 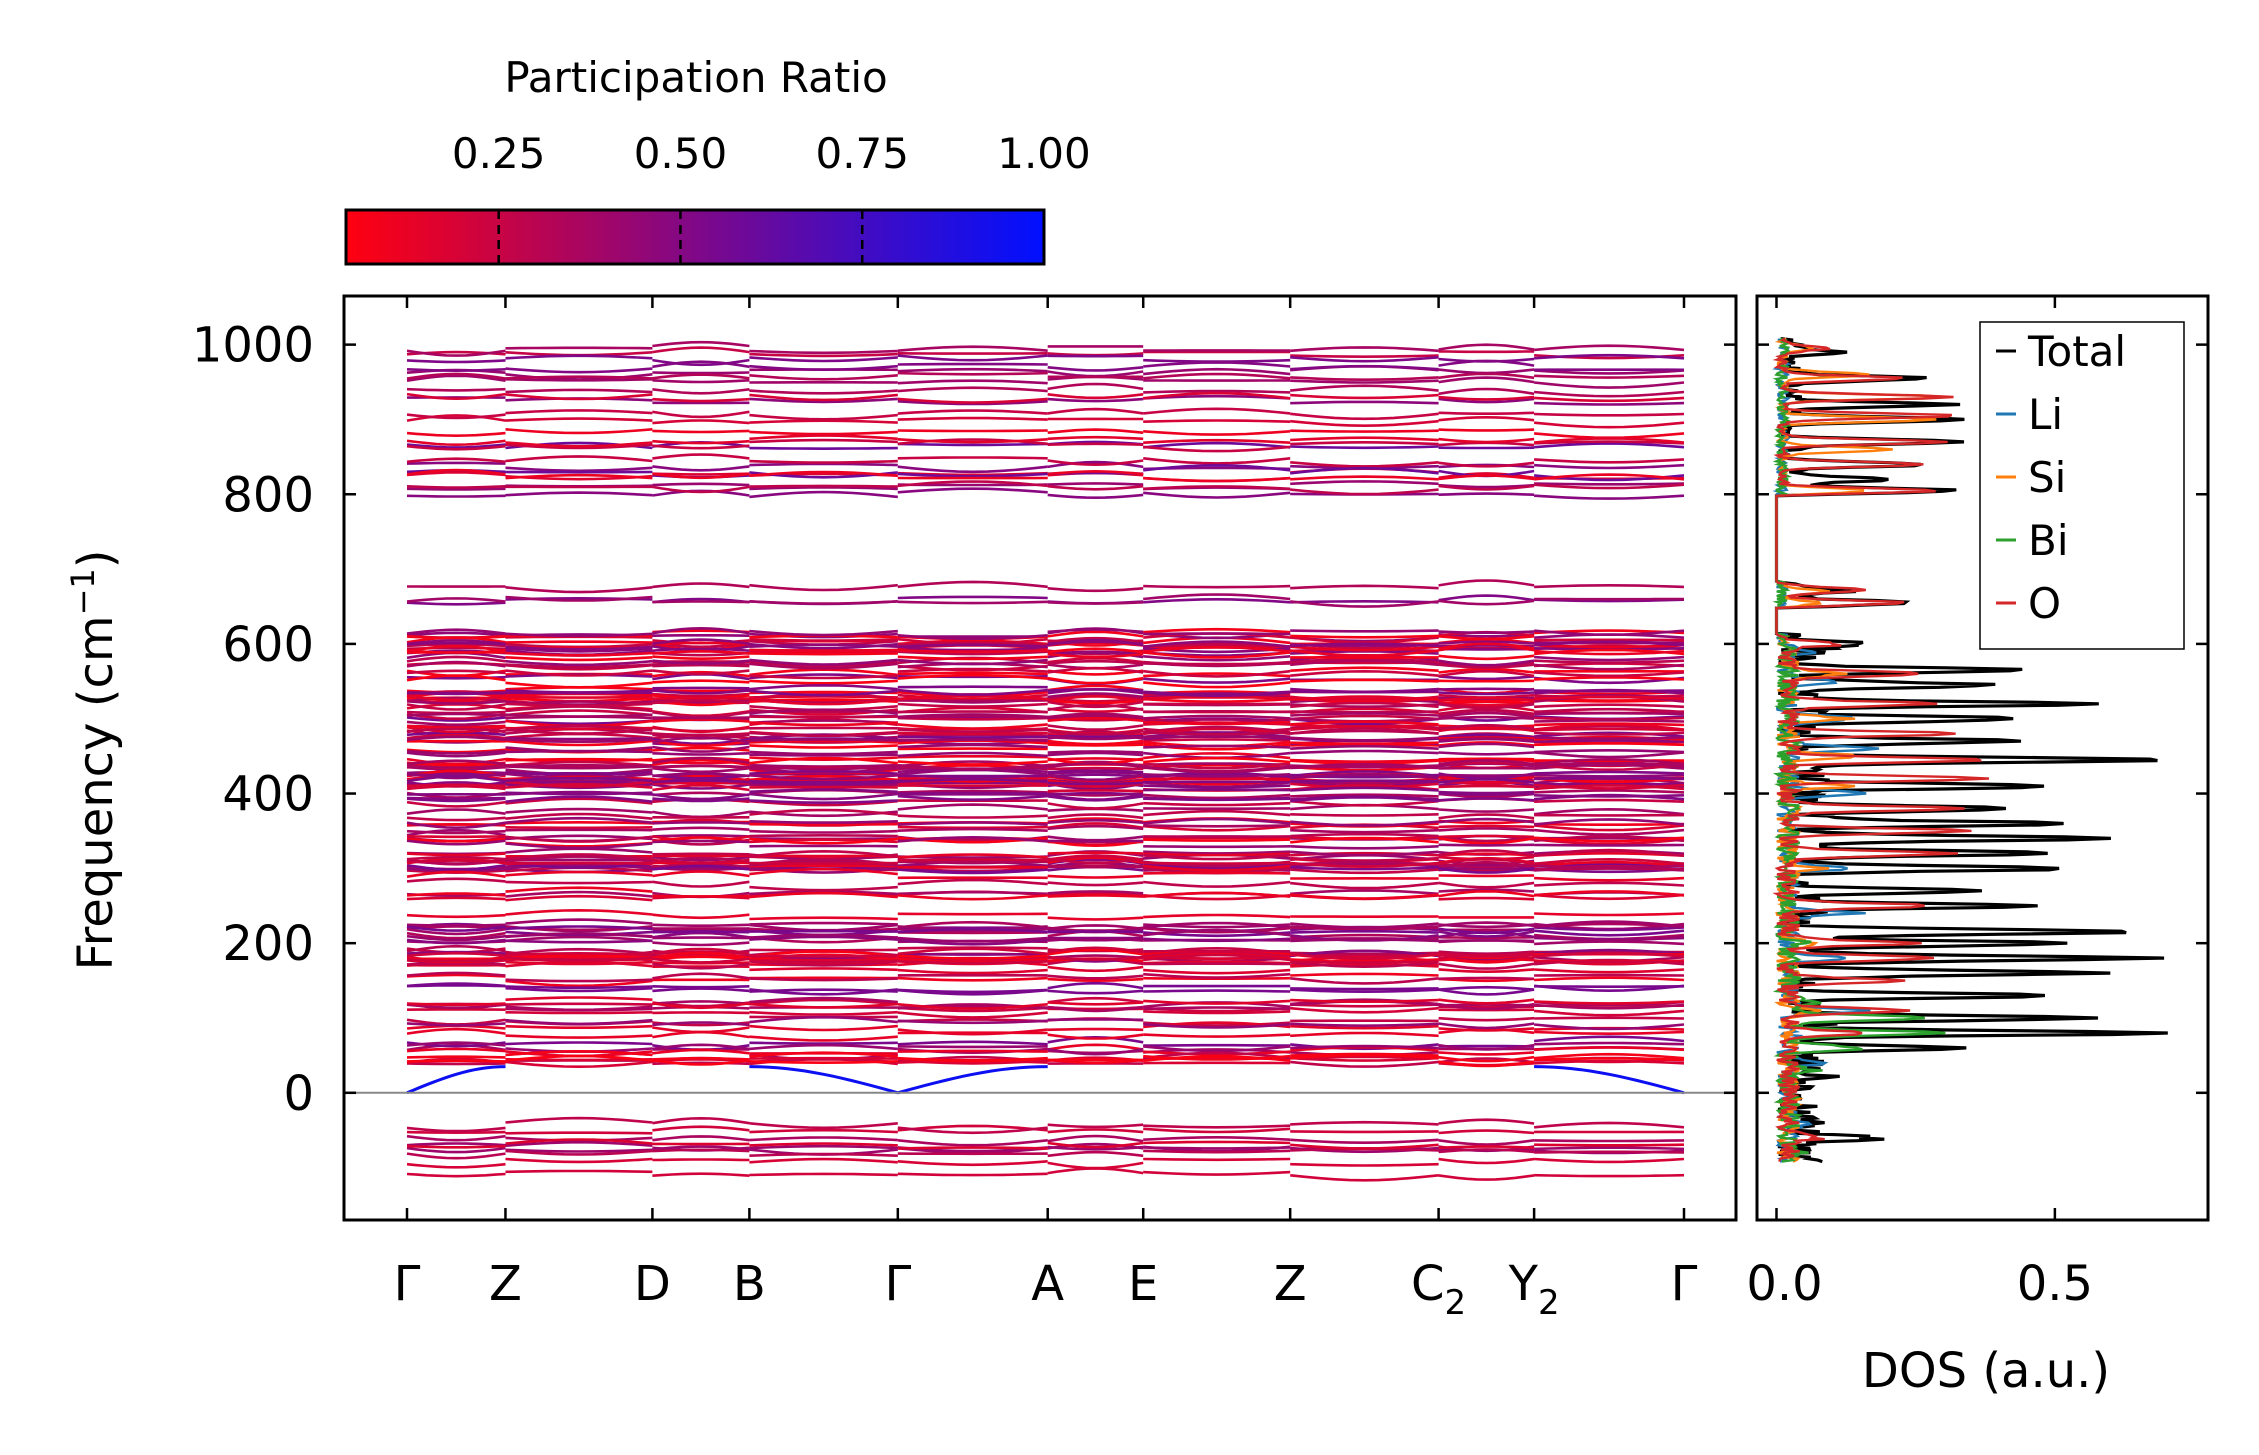 I want to click on y-axis-label-main: Frequency (cm, so click(x=96, y=792).